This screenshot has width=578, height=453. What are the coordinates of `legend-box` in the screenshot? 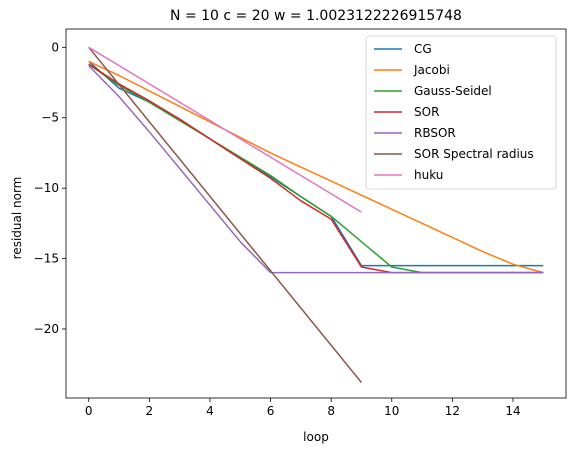 It's located at (461, 112).